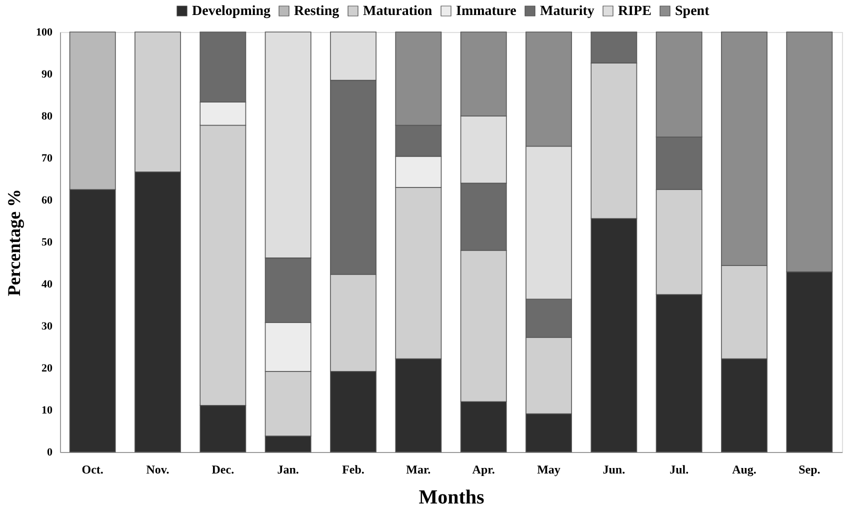  What do you see at coordinates (47, 158) in the screenshot?
I see `y-tick-label: 70` at bounding box center [47, 158].